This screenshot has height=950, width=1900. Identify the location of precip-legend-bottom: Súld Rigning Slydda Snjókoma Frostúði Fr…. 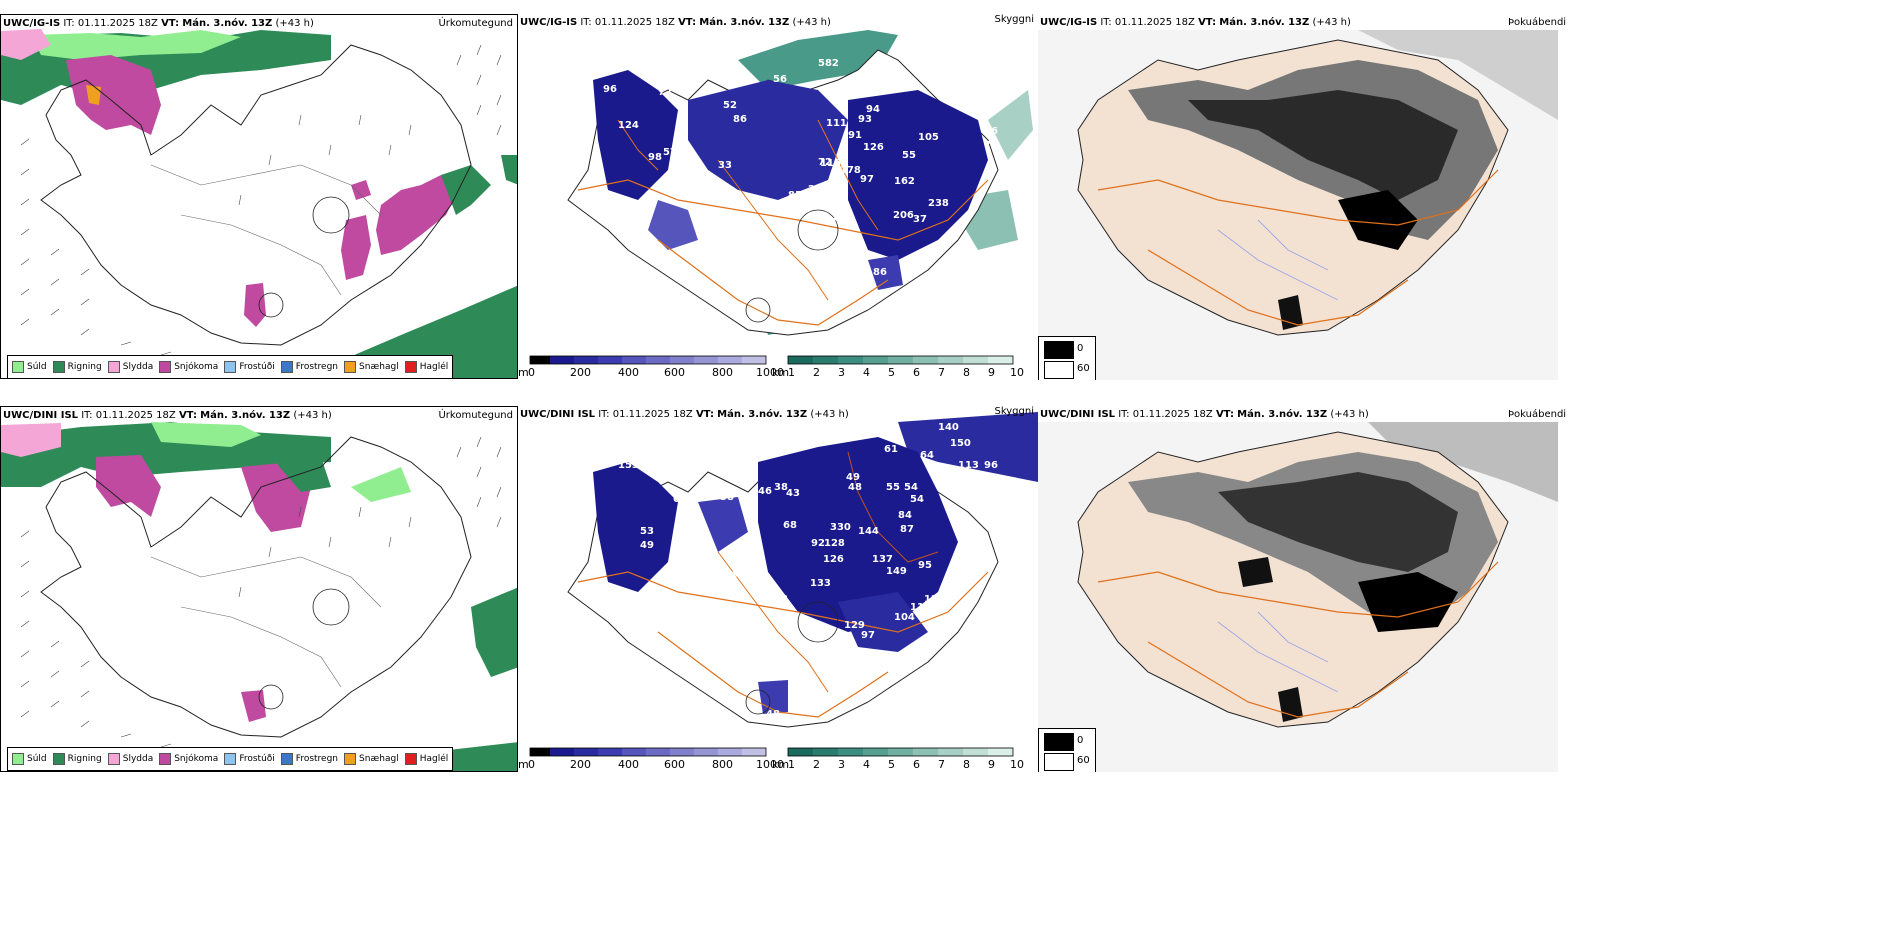
(230, 759).